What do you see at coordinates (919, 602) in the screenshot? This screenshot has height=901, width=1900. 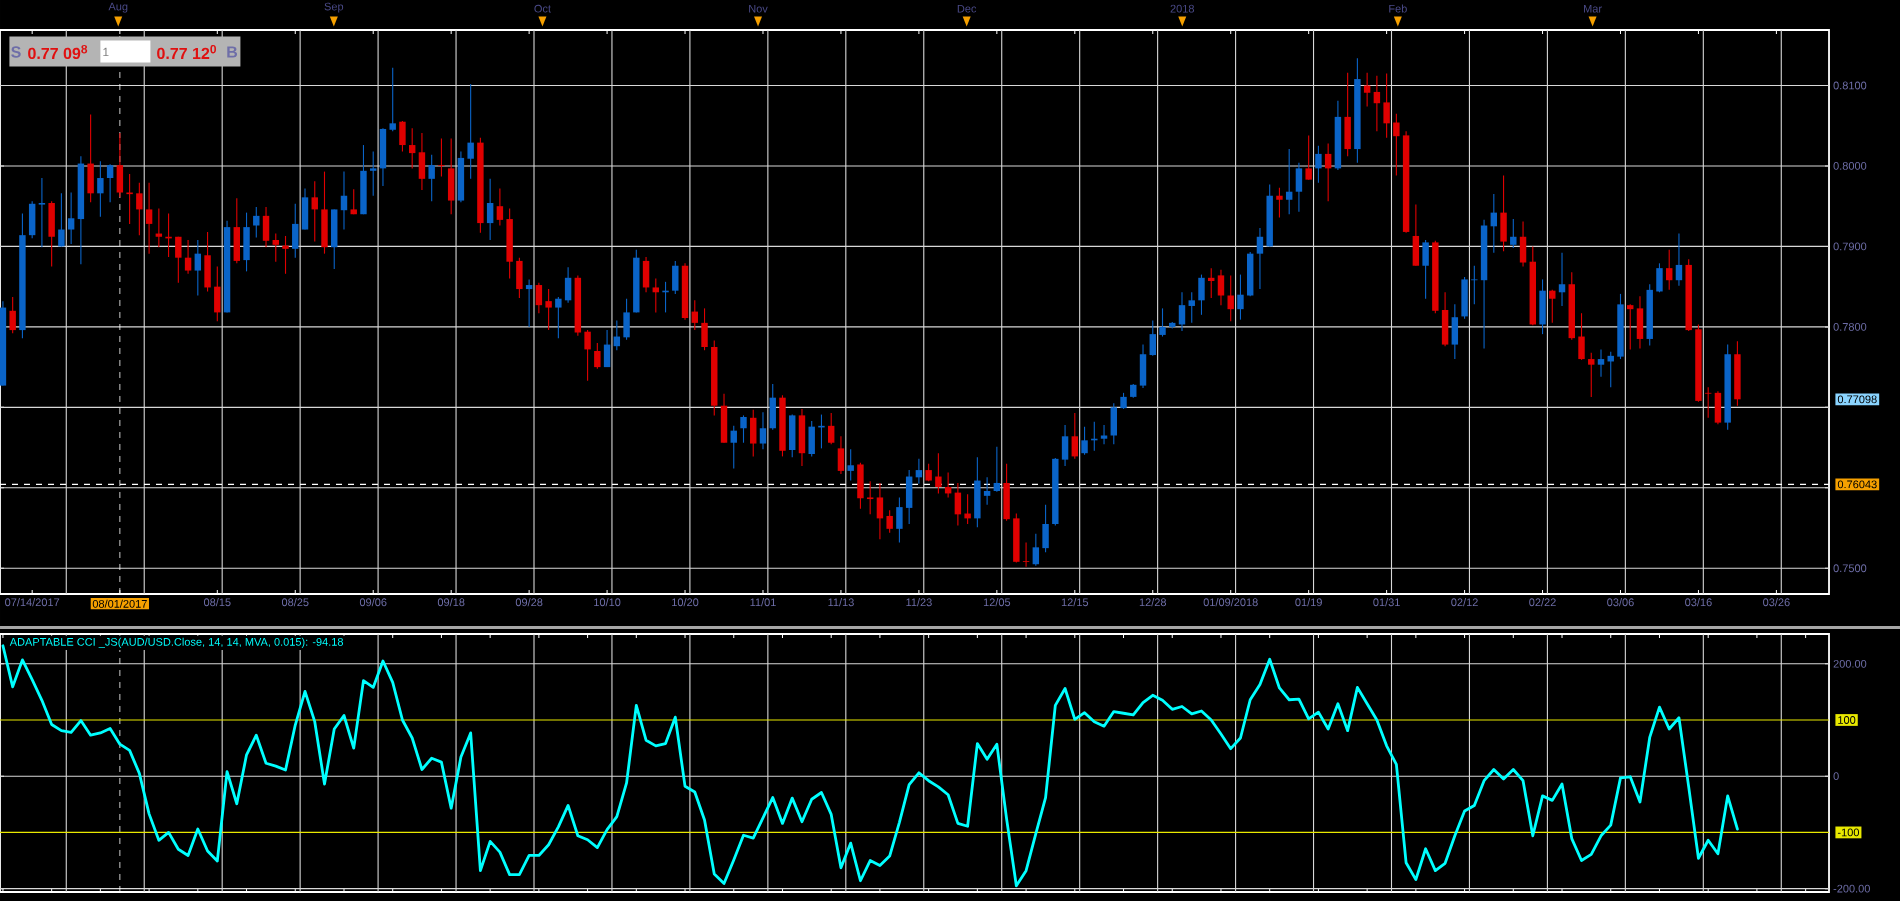 I see `x-tick-label: 11/23` at bounding box center [919, 602].